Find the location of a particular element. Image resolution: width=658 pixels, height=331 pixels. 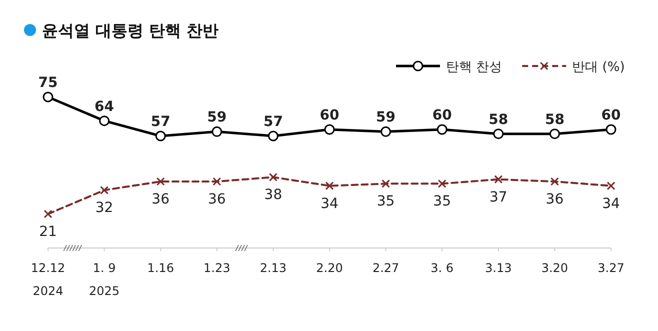

x-tick-label: 2.13 is located at coordinates (273, 268).